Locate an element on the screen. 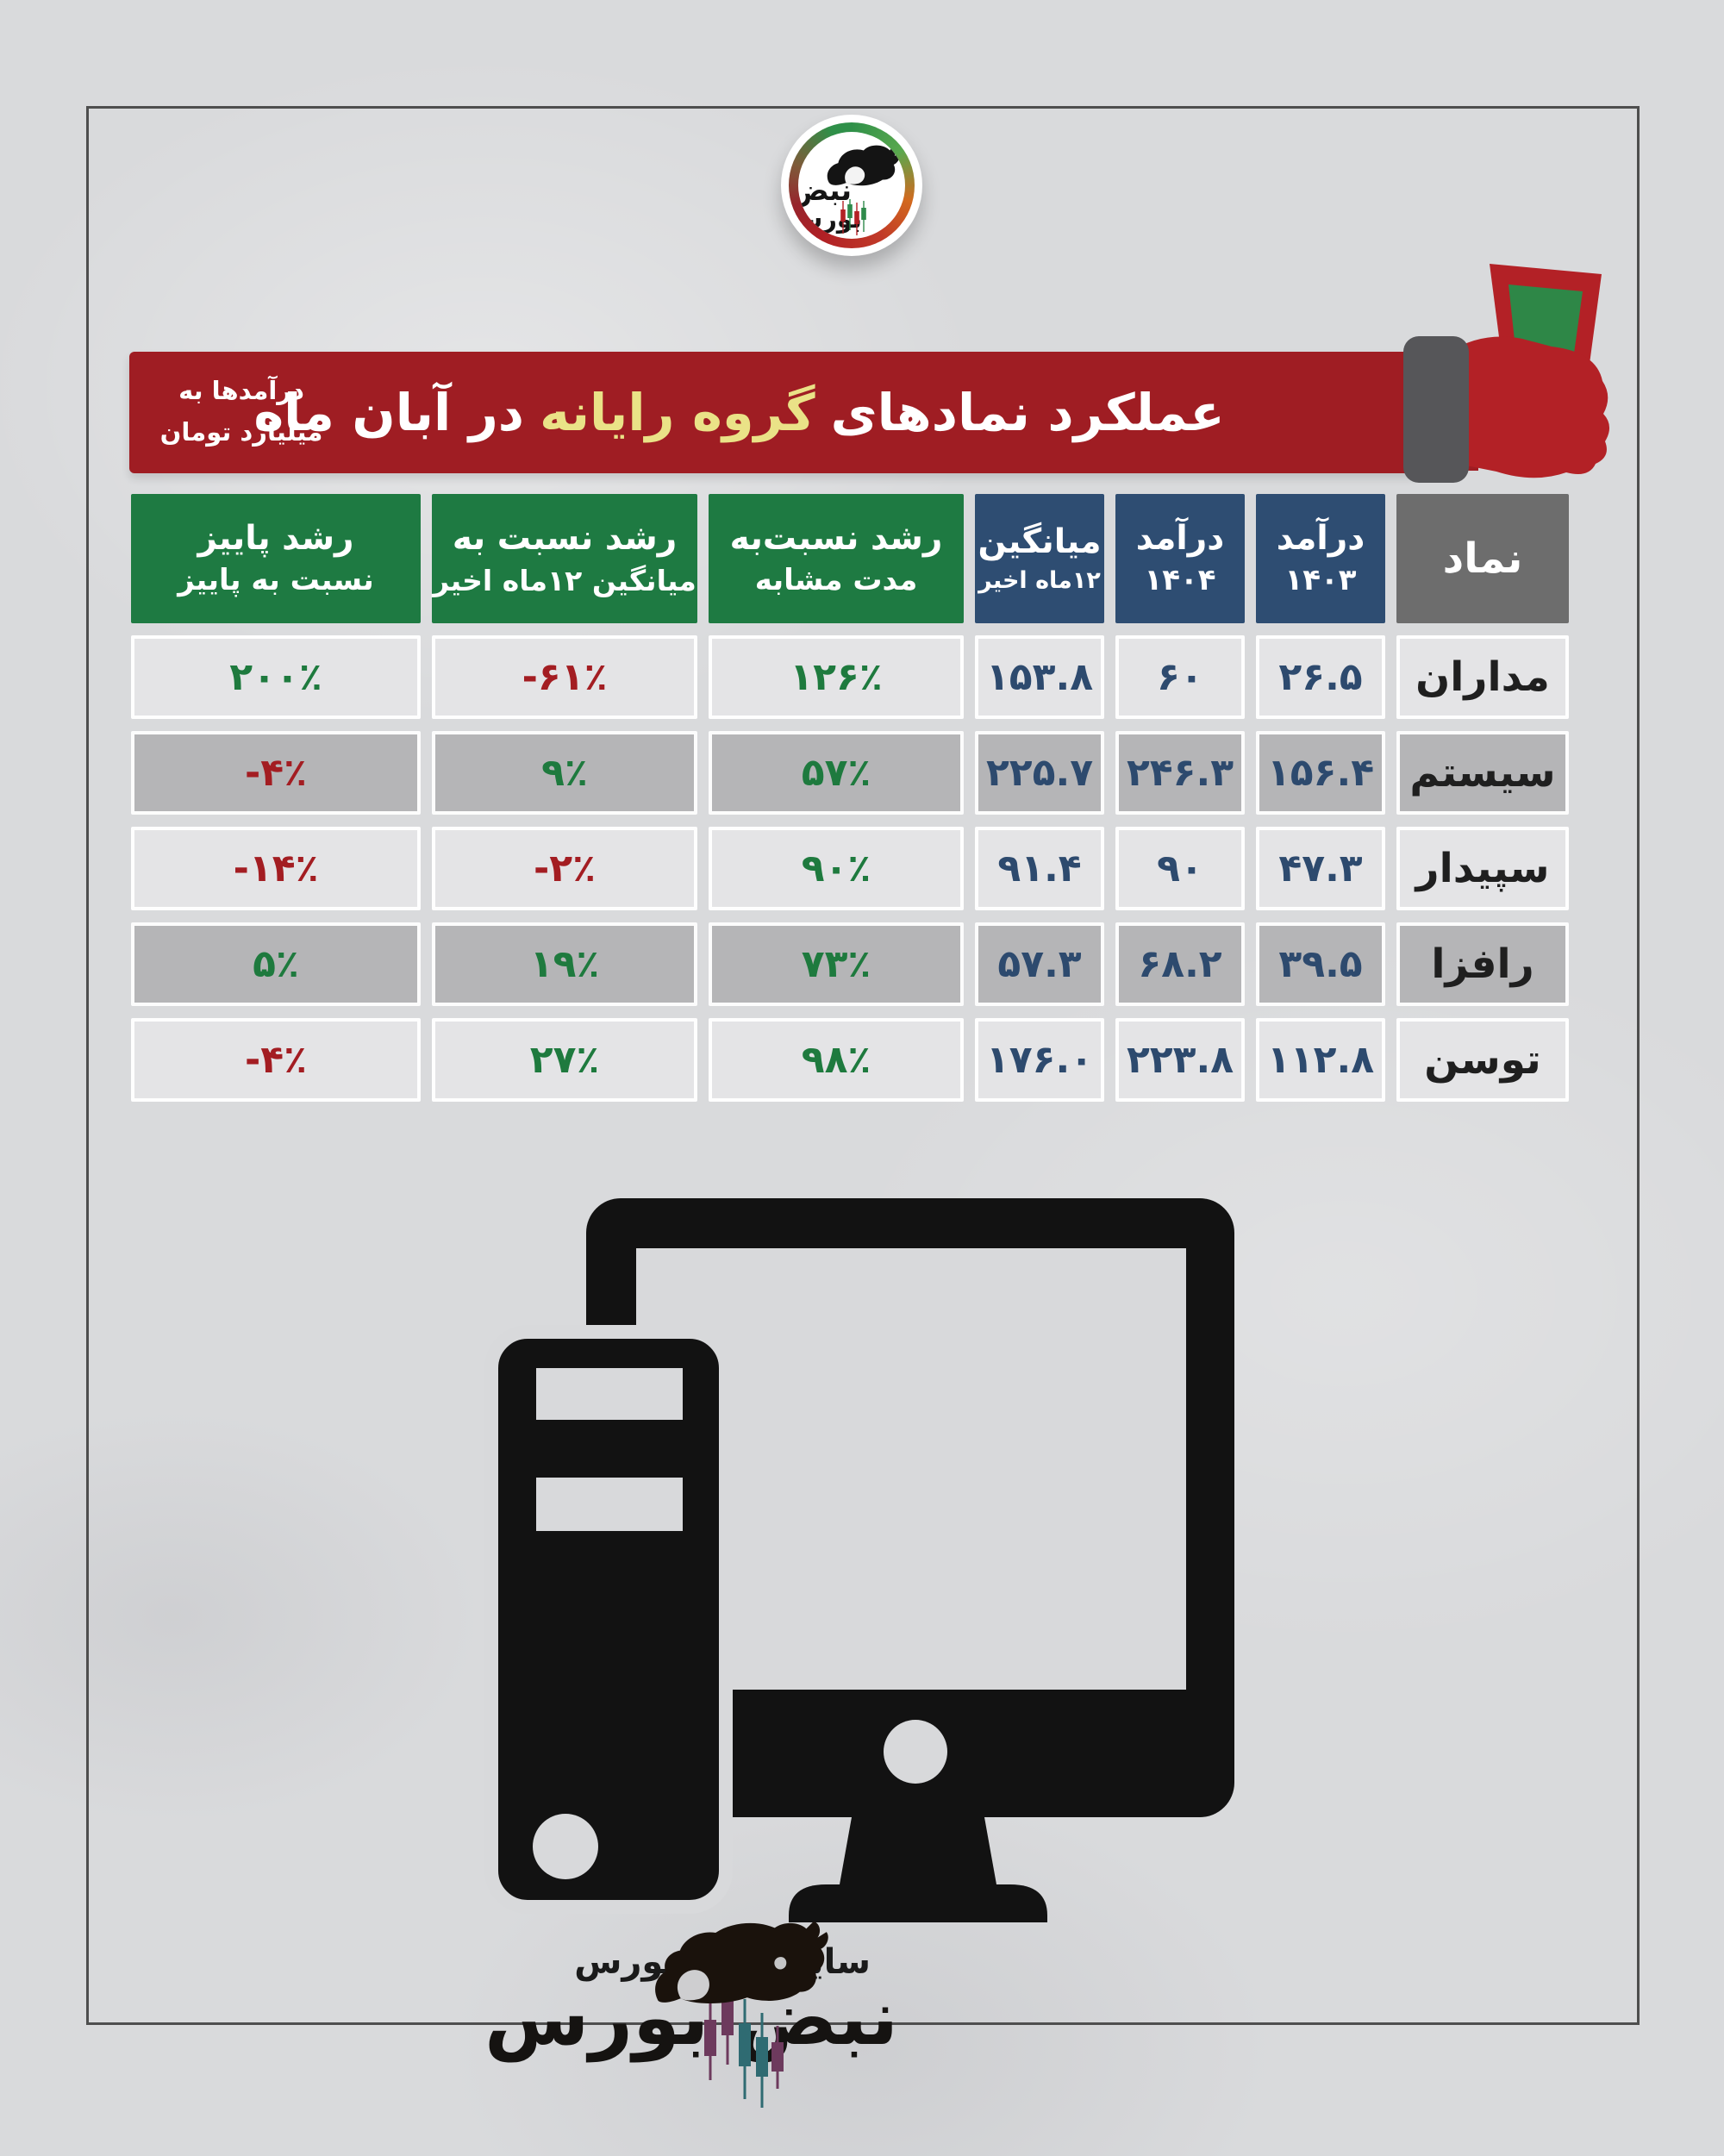  symbol-cell: سیستم is located at coordinates (1482, 773).